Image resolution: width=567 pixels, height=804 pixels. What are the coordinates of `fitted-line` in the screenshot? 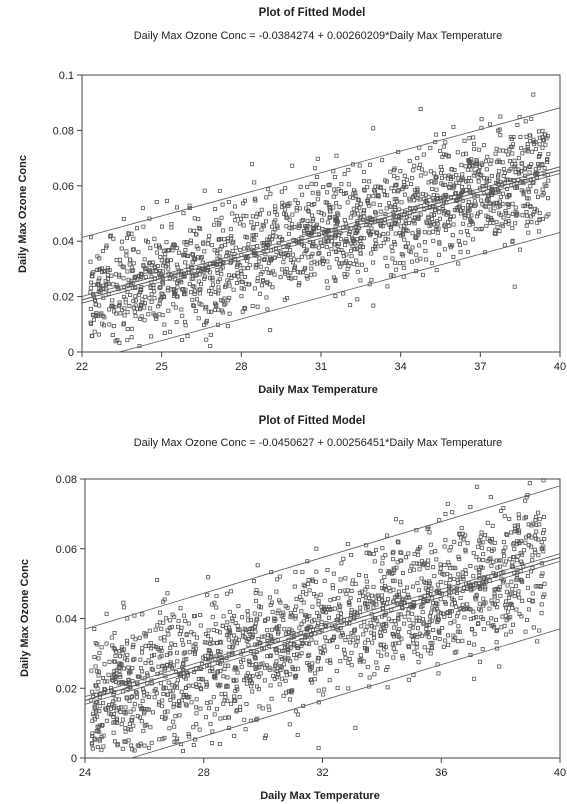 It's located at (321, 235).